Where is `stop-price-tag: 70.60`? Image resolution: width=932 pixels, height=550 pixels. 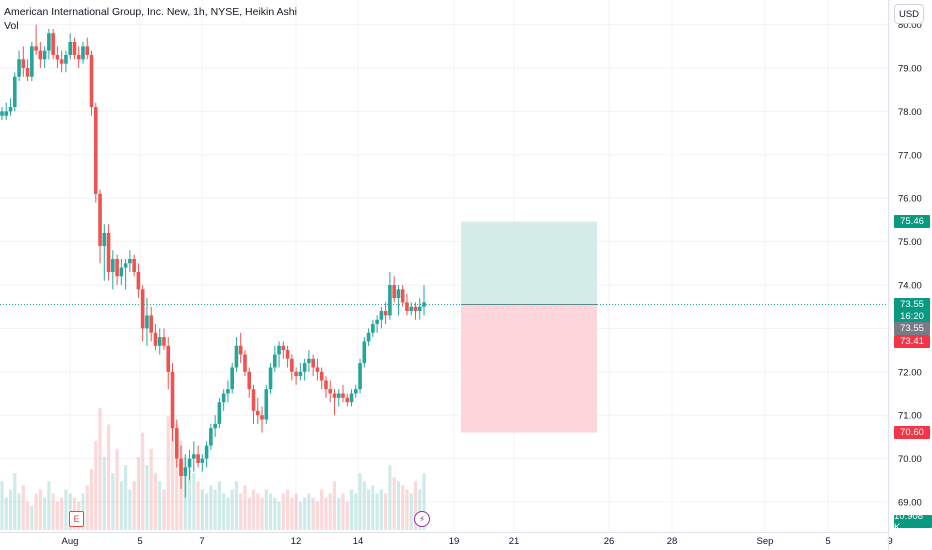 stop-price-tag: 70.60 is located at coordinates (912, 432).